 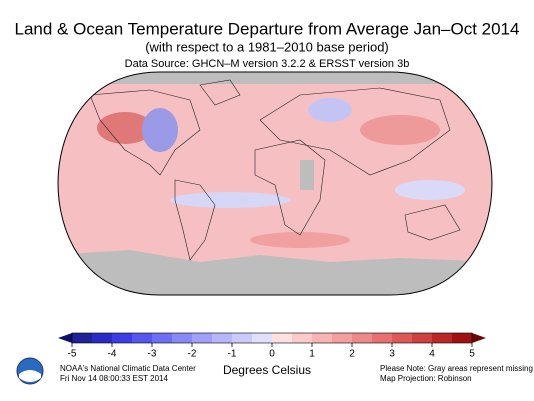 What do you see at coordinates (432, 354) in the screenshot?
I see `colorbar-tick-label: 4` at bounding box center [432, 354].